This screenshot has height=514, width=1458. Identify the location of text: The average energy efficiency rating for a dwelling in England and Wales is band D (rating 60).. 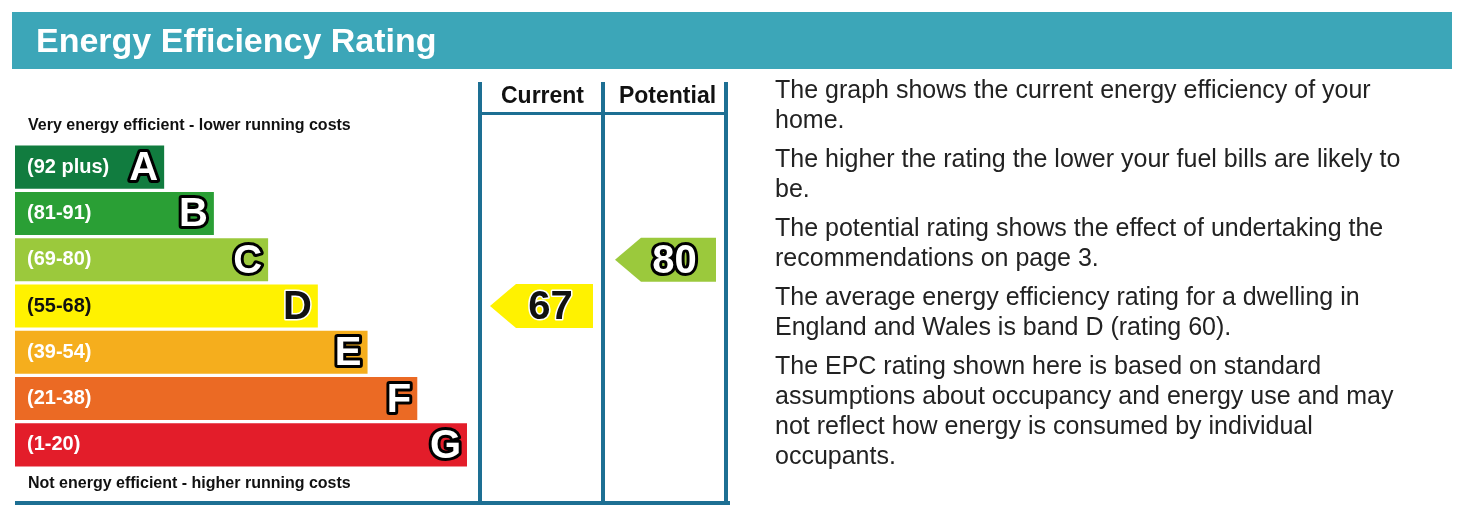
(1068, 311).